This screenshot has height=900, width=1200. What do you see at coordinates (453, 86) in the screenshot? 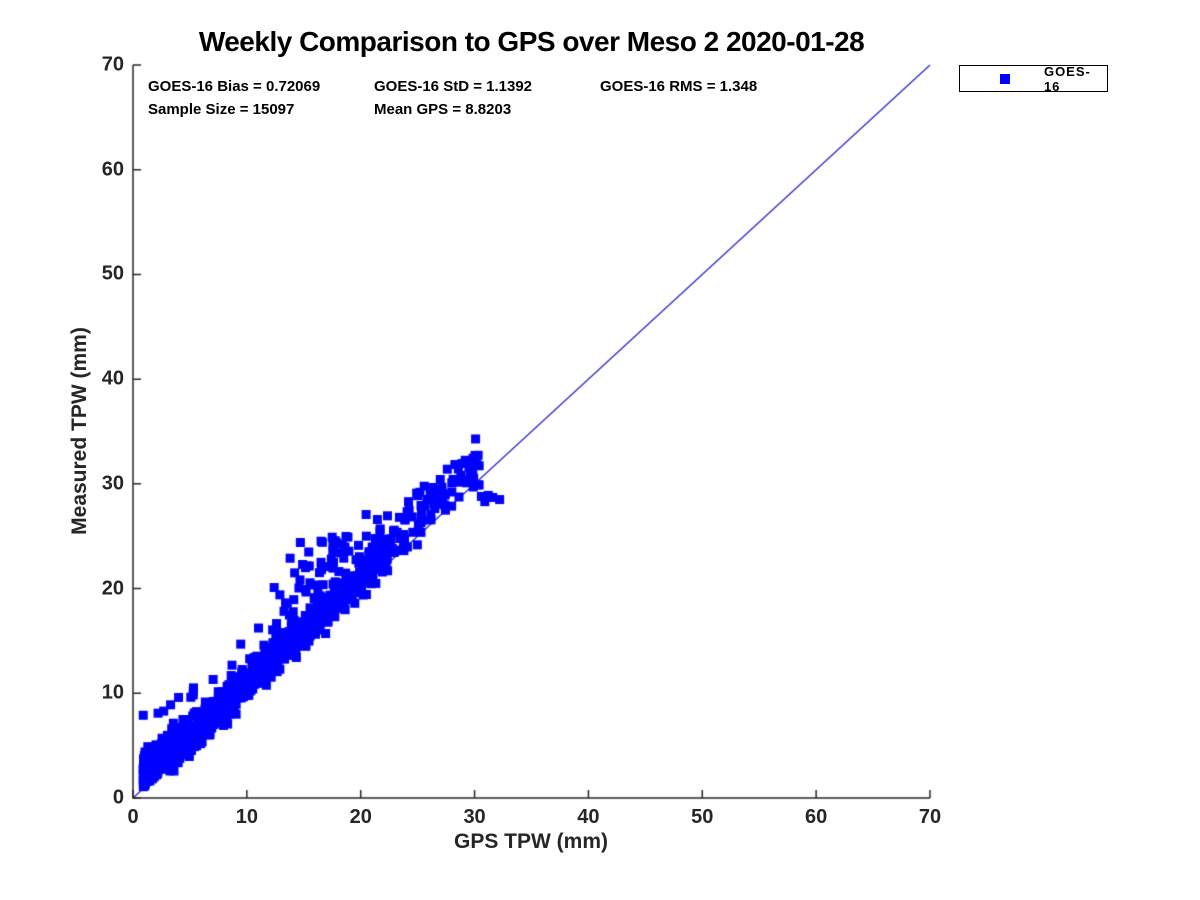
I see `stat-std-text: GOES-16 StD = 1.1392` at bounding box center [453, 86].